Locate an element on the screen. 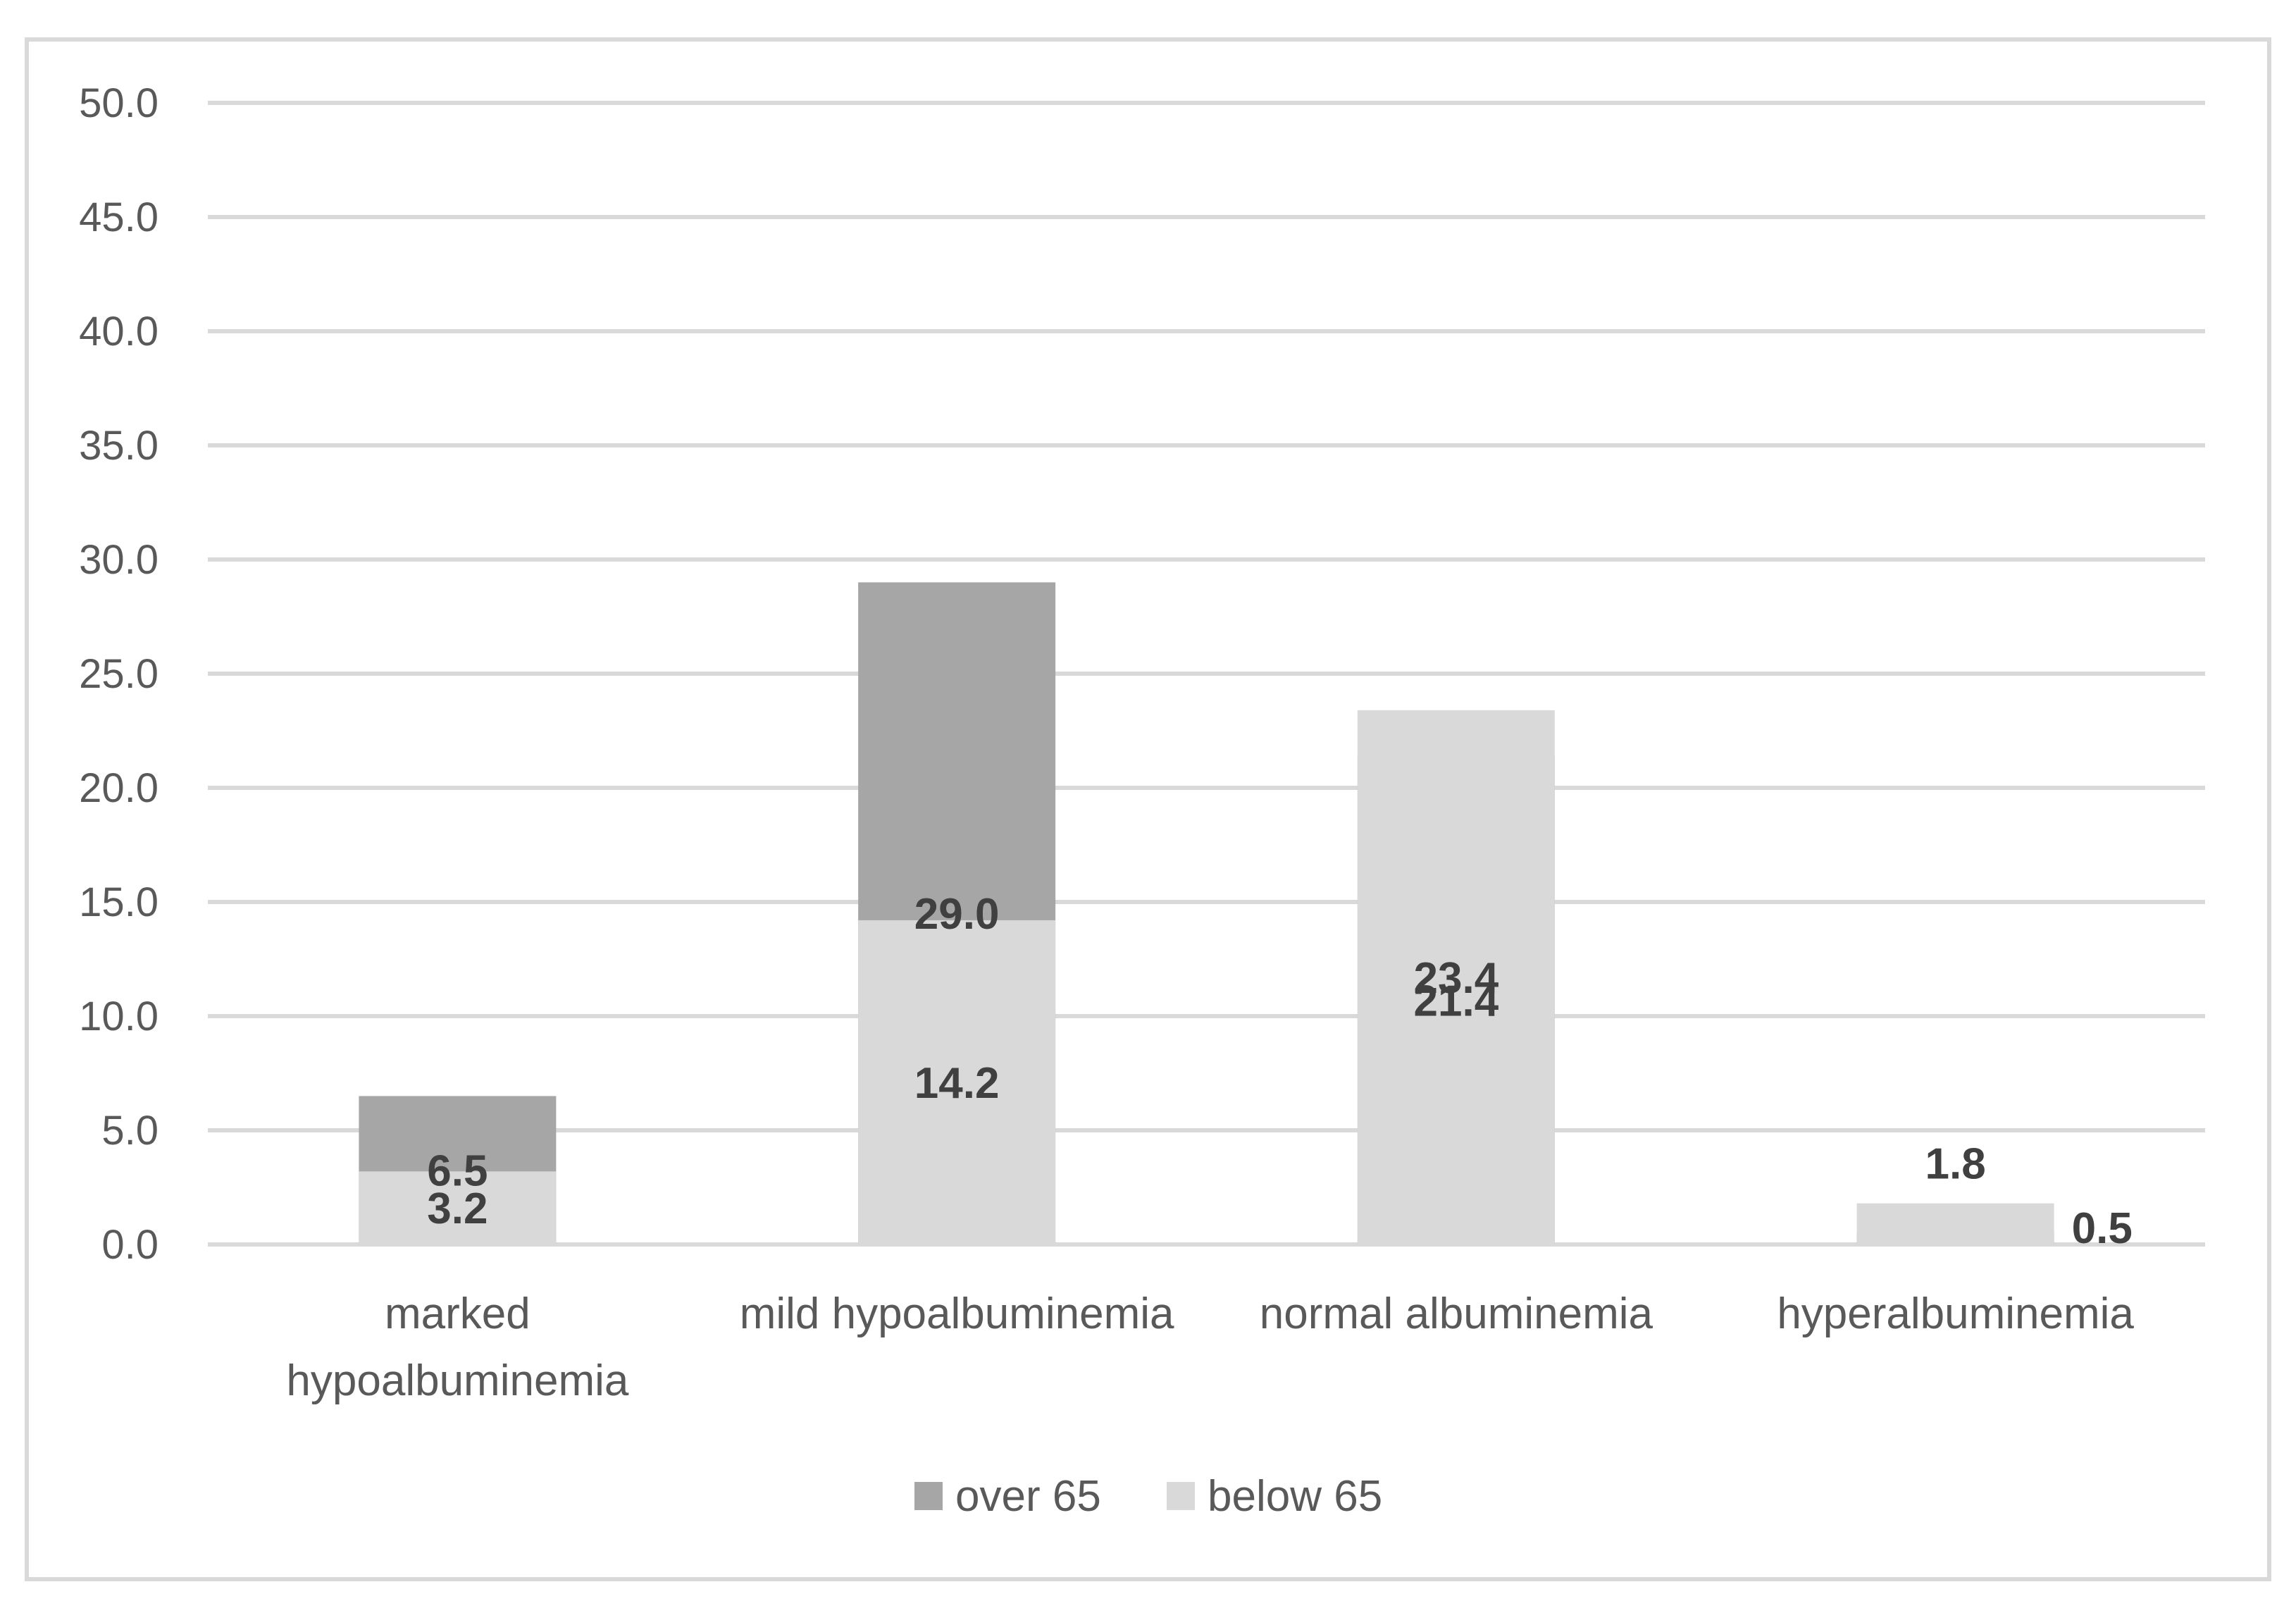  data-label: 0.5 is located at coordinates (2102, 1228).